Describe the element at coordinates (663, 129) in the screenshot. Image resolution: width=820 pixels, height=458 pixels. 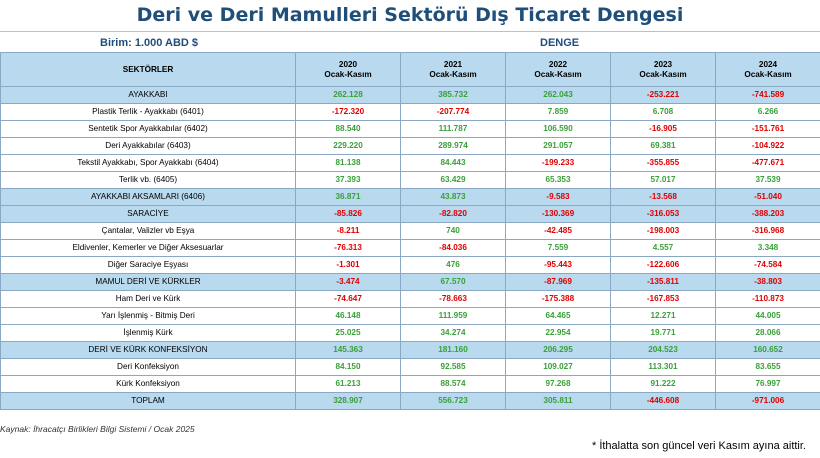
I see `value-cell: -16.905` at that location.